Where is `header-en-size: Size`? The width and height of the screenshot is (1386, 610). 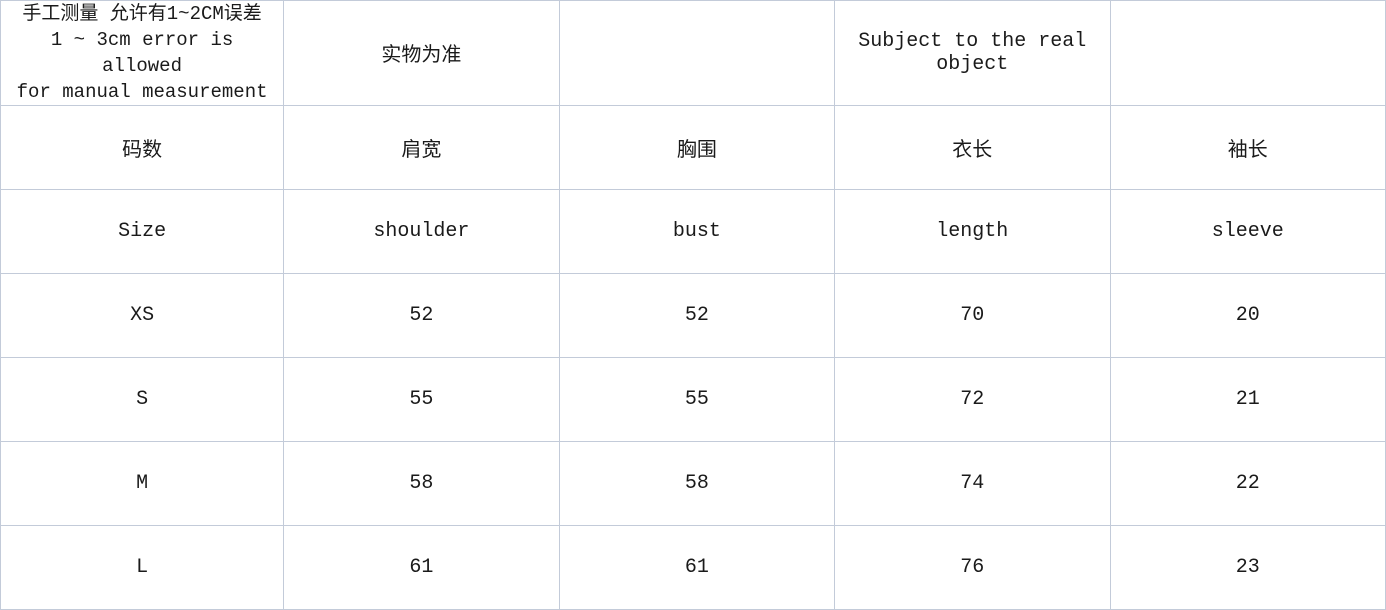
header-en-size: Size is located at coordinates (142, 231).